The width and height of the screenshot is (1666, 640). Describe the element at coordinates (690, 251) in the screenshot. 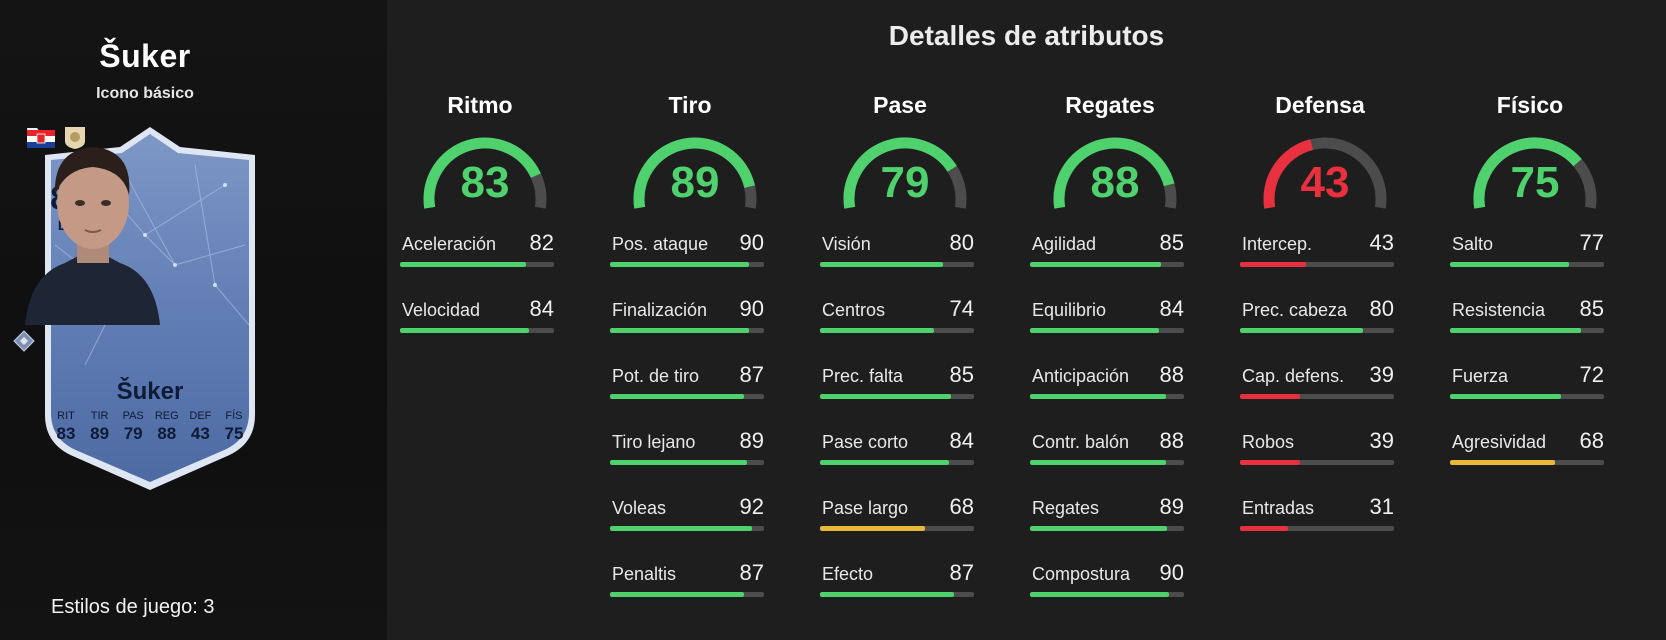

I see `attribute-row: Pos. ataque 90` at that location.